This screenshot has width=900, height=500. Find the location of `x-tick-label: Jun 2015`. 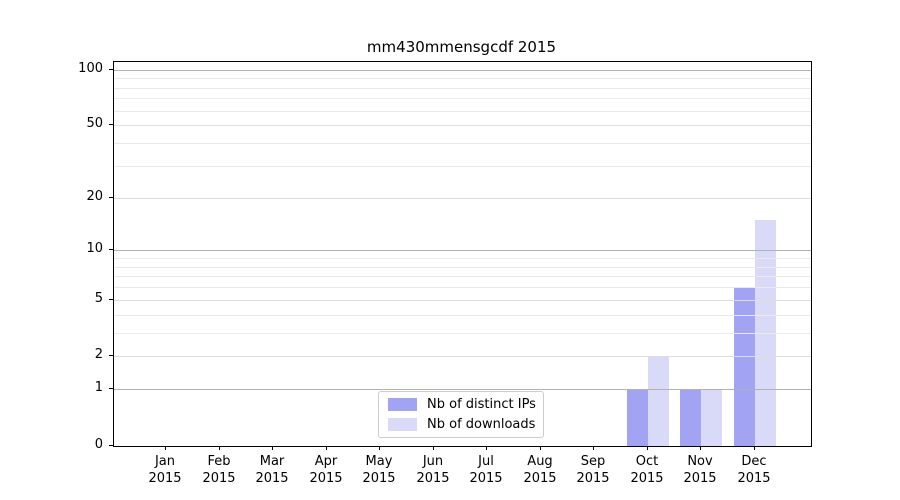

x-tick-label: Jun 2015 is located at coordinates (433, 470).